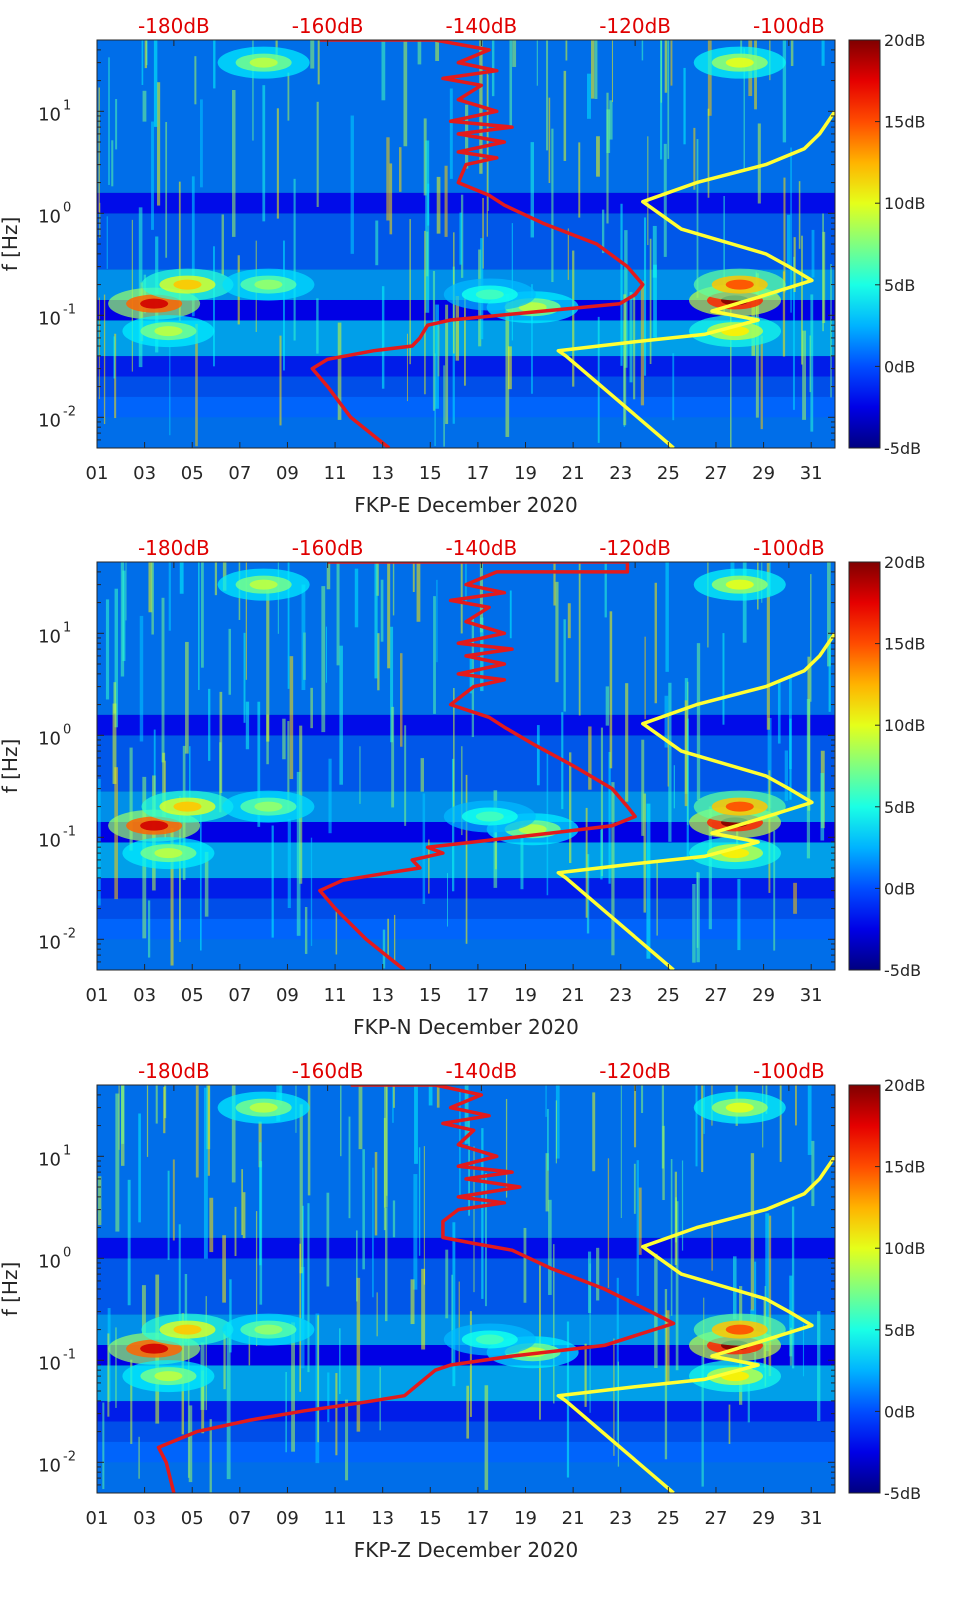 This screenshot has width=962, height=1599. What do you see at coordinates (902, 970) in the screenshot?
I see `colorbar-tick-label: -5dB` at bounding box center [902, 970].